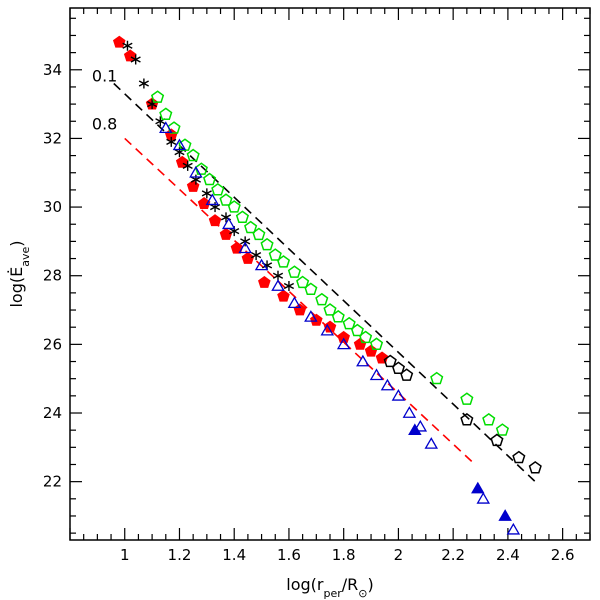 The width and height of the screenshot is (600, 600). What do you see at coordinates (52, 413) in the screenshot?
I see `y-tick-label: 24` at bounding box center [52, 413].